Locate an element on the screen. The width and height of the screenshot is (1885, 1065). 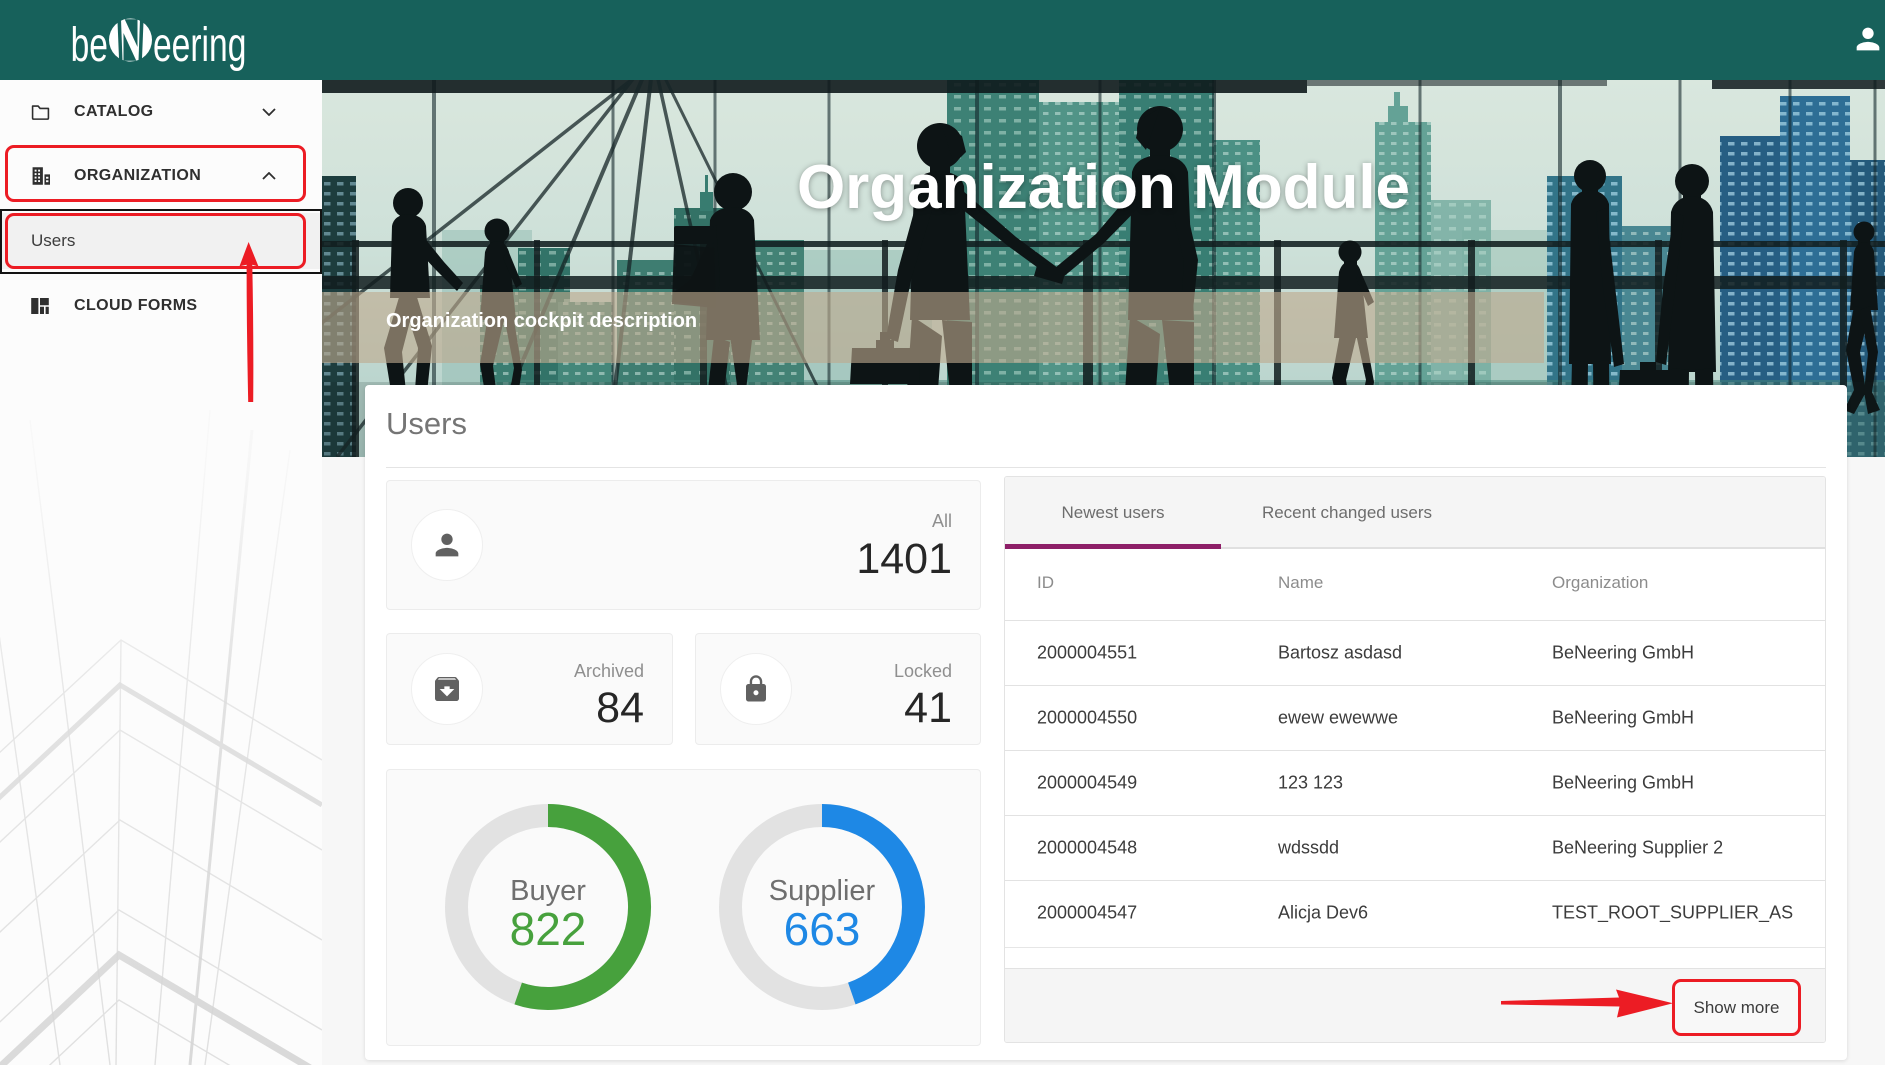
svg-text: Buyer is located at coordinates (548, 891).